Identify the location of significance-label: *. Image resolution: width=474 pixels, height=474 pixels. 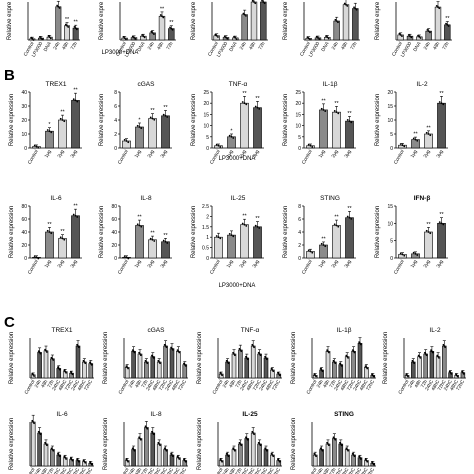
(231, 131).